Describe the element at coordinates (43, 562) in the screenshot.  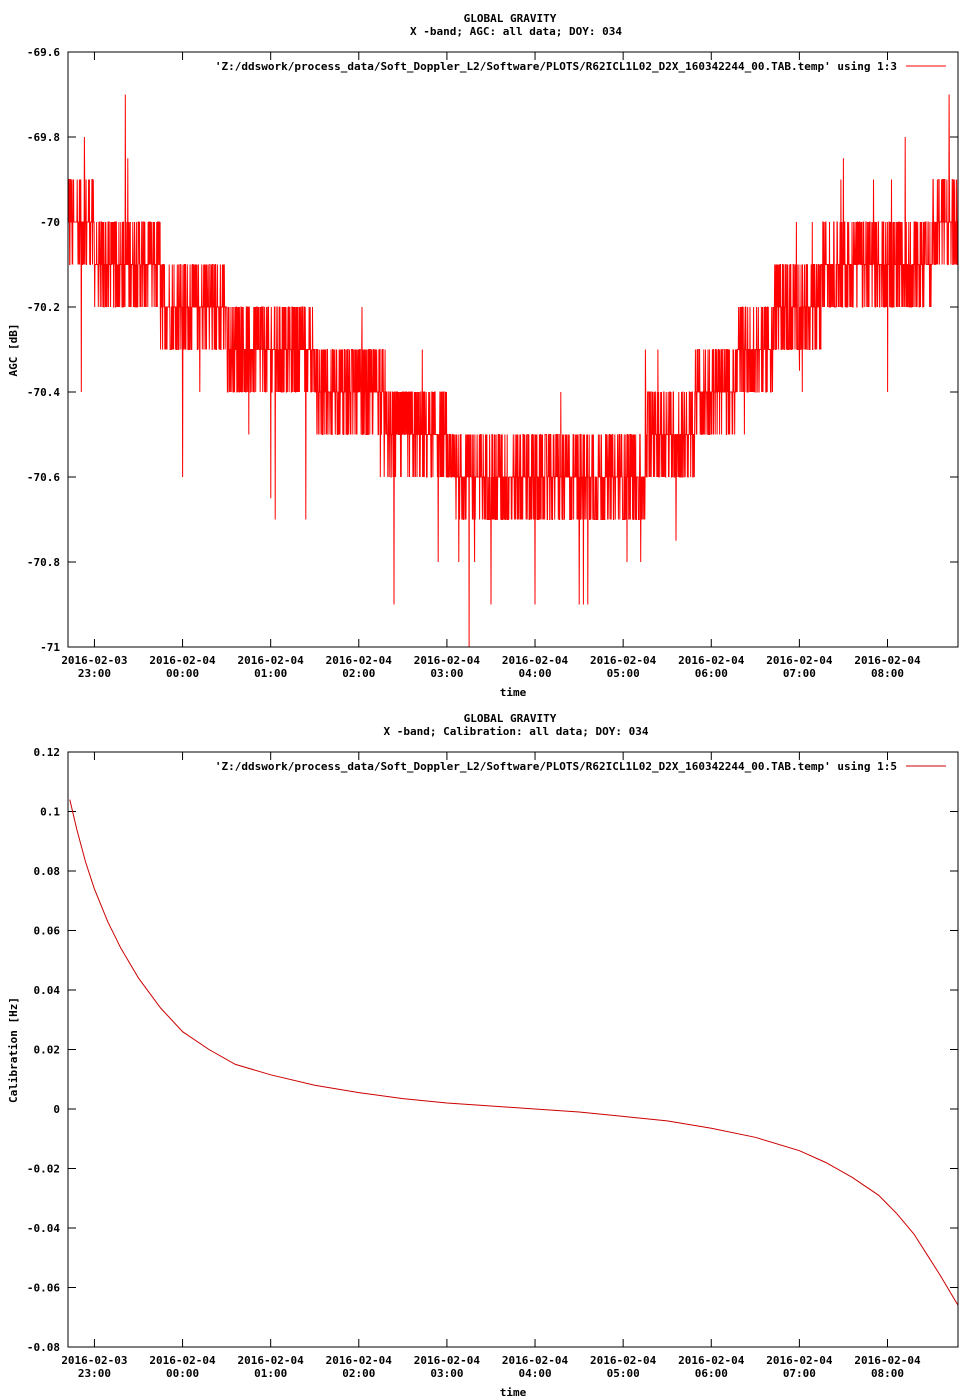
I see `y-tick-label: -70.8` at that location.